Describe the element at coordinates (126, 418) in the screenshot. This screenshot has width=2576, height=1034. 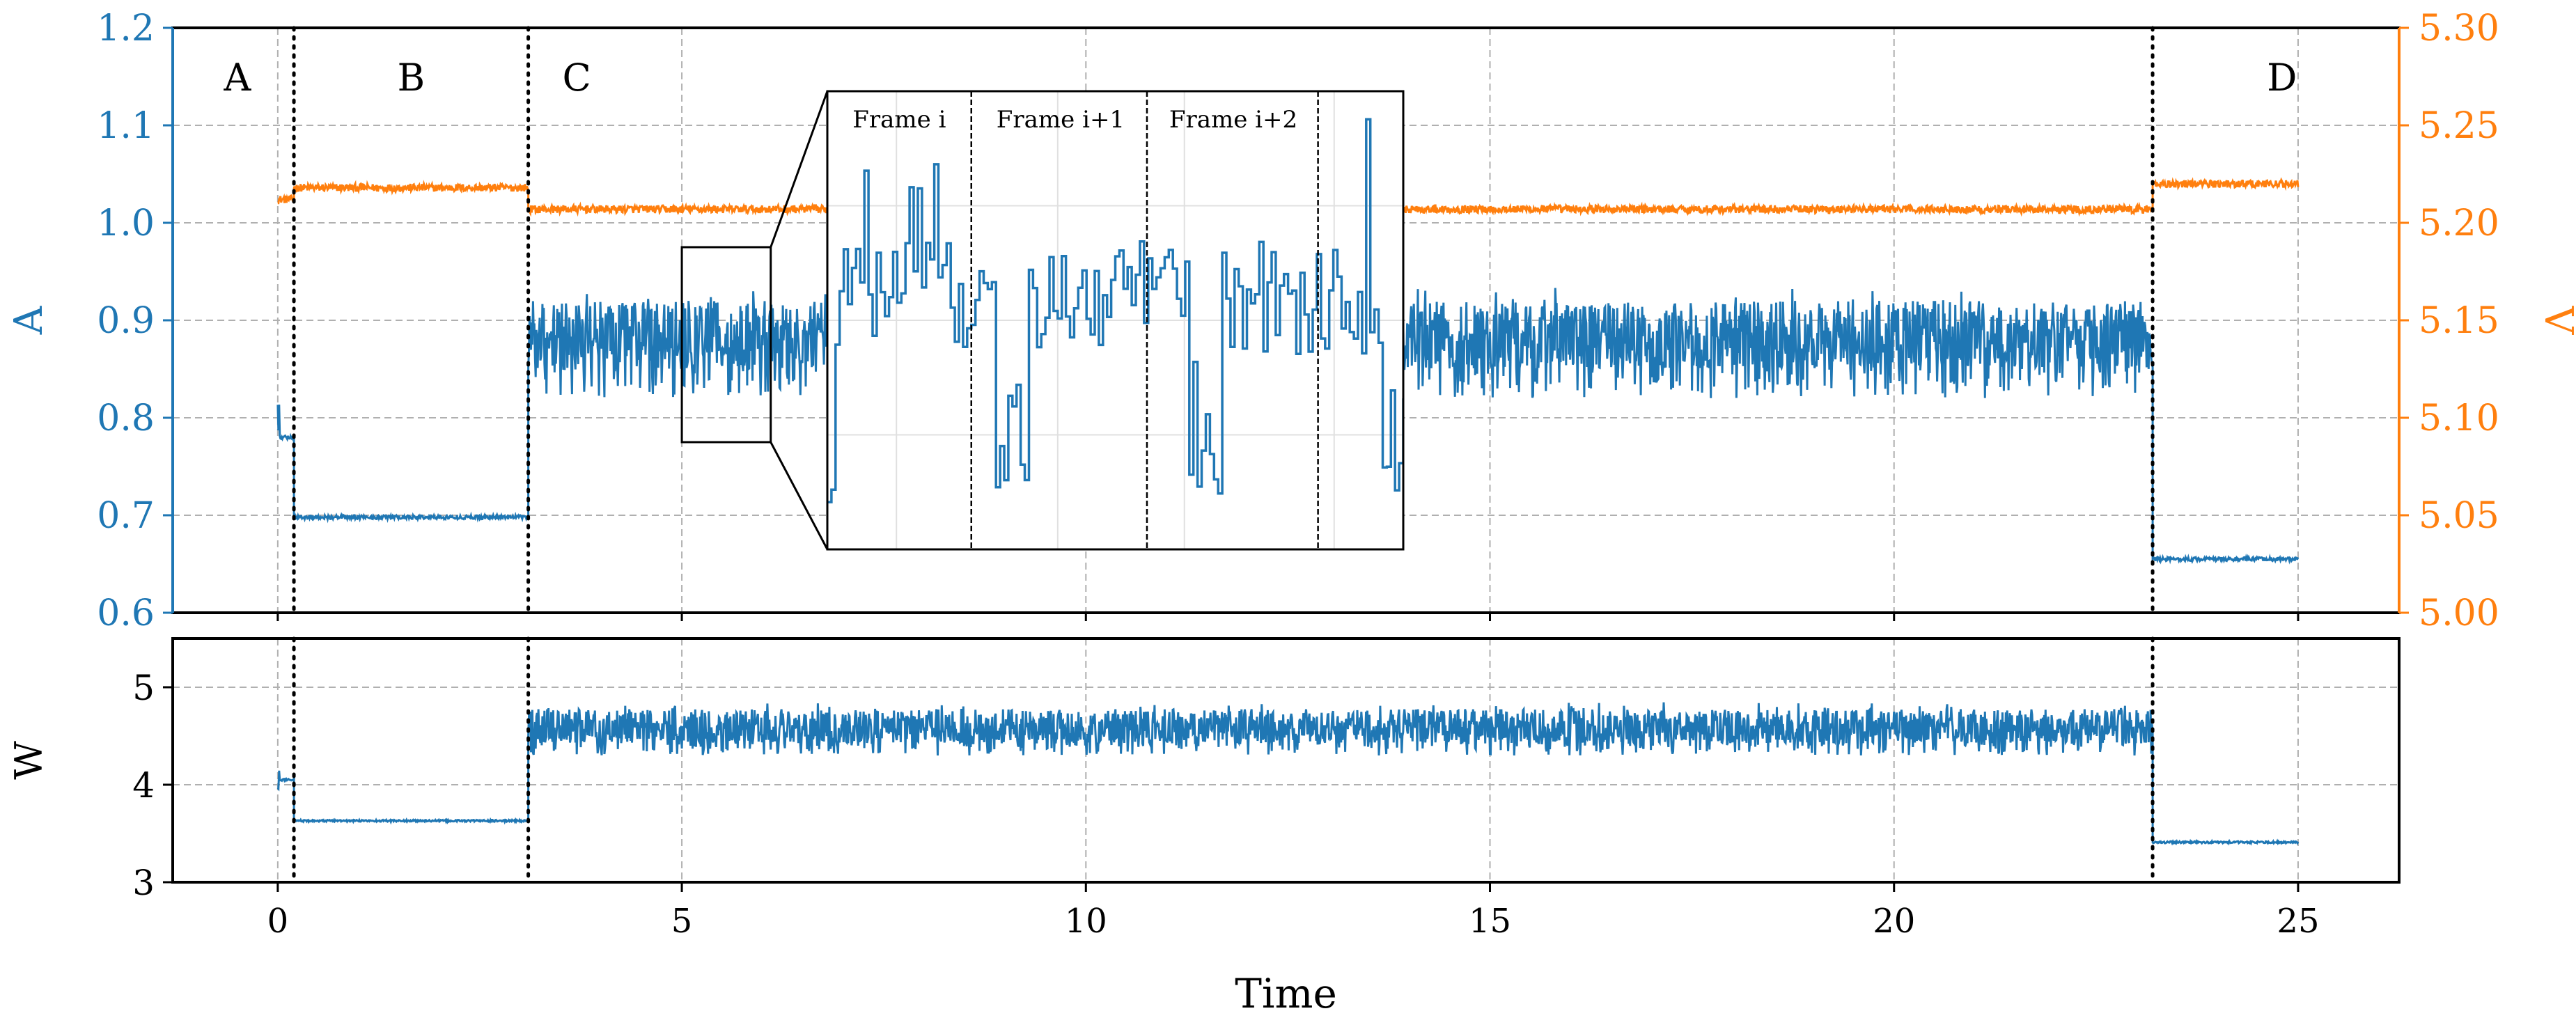
I see `left-y-tick-label: 0.8` at that location.